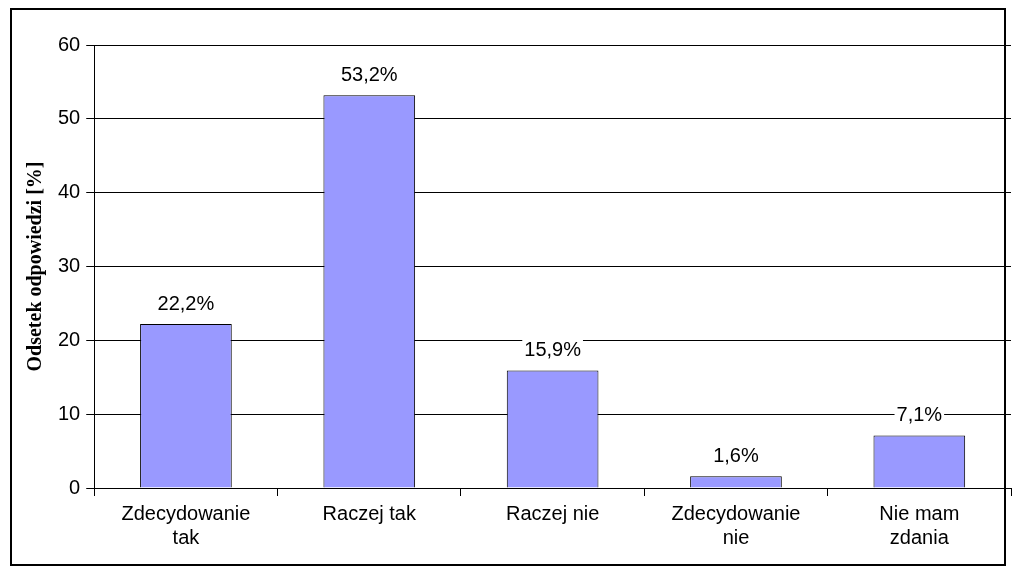 The width and height of the screenshot is (1019, 576). Describe the element at coordinates (919, 414) in the screenshot. I see `data-label: 7,1%` at that location.